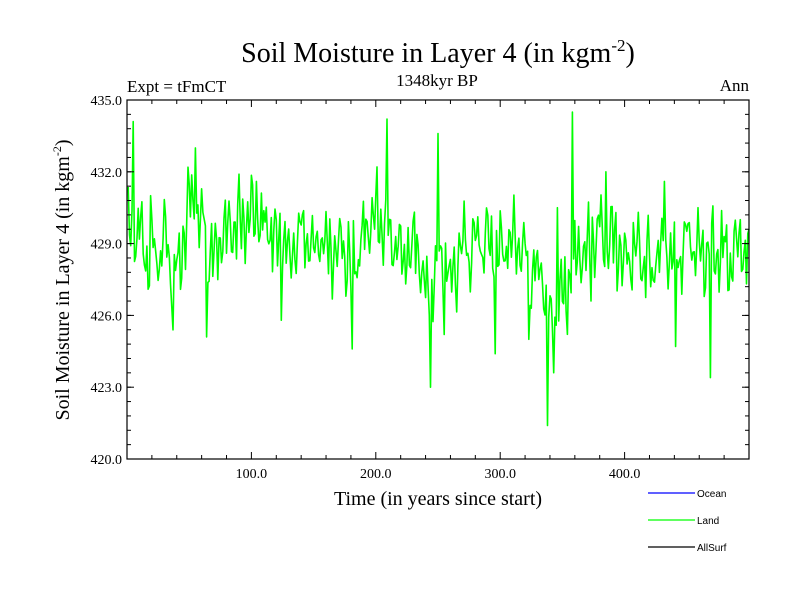 Image resolution: width=800 pixels, height=600 pixels. Describe the element at coordinates (177, 86) in the screenshot. I see `experiment-label: Expt = tFmCT` at that location.